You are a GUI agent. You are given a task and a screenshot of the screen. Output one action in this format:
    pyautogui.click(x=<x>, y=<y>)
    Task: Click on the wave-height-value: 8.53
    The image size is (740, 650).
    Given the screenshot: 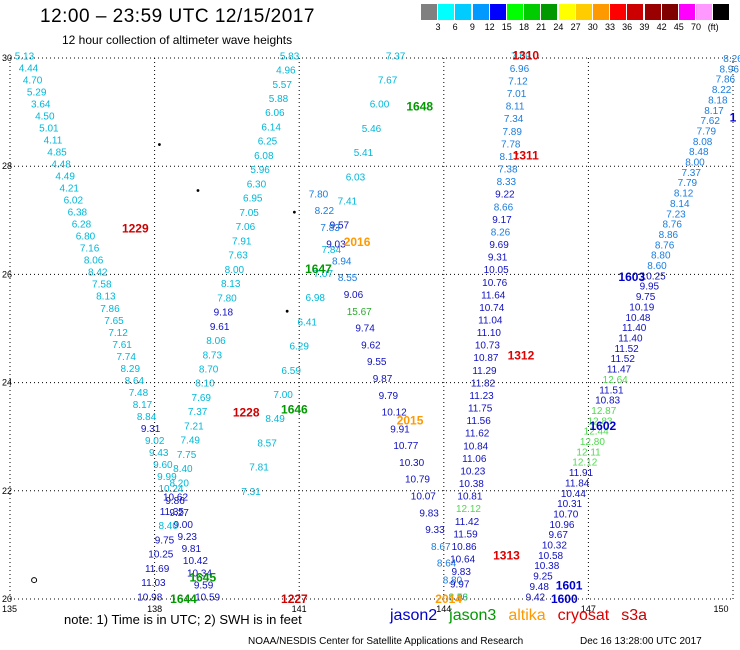 What is the action you would take?
    pyautogui.click(x=459, y=597)
    